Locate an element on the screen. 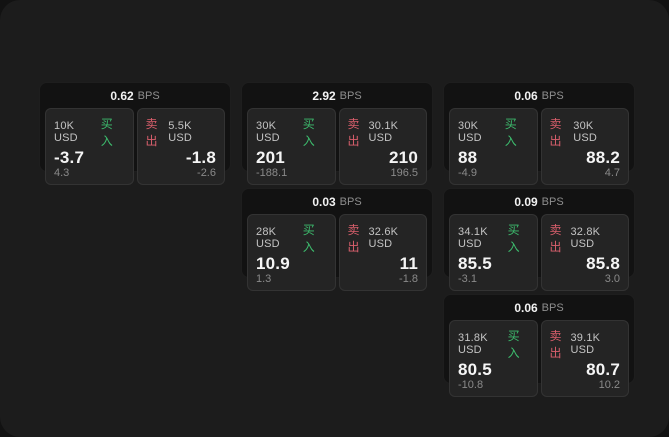 Image resolution: width=669 pixels, height=437 pixels. sell-tile: 卖出 30K USD 88.2 4.7 is located at coordinates (584, 146).